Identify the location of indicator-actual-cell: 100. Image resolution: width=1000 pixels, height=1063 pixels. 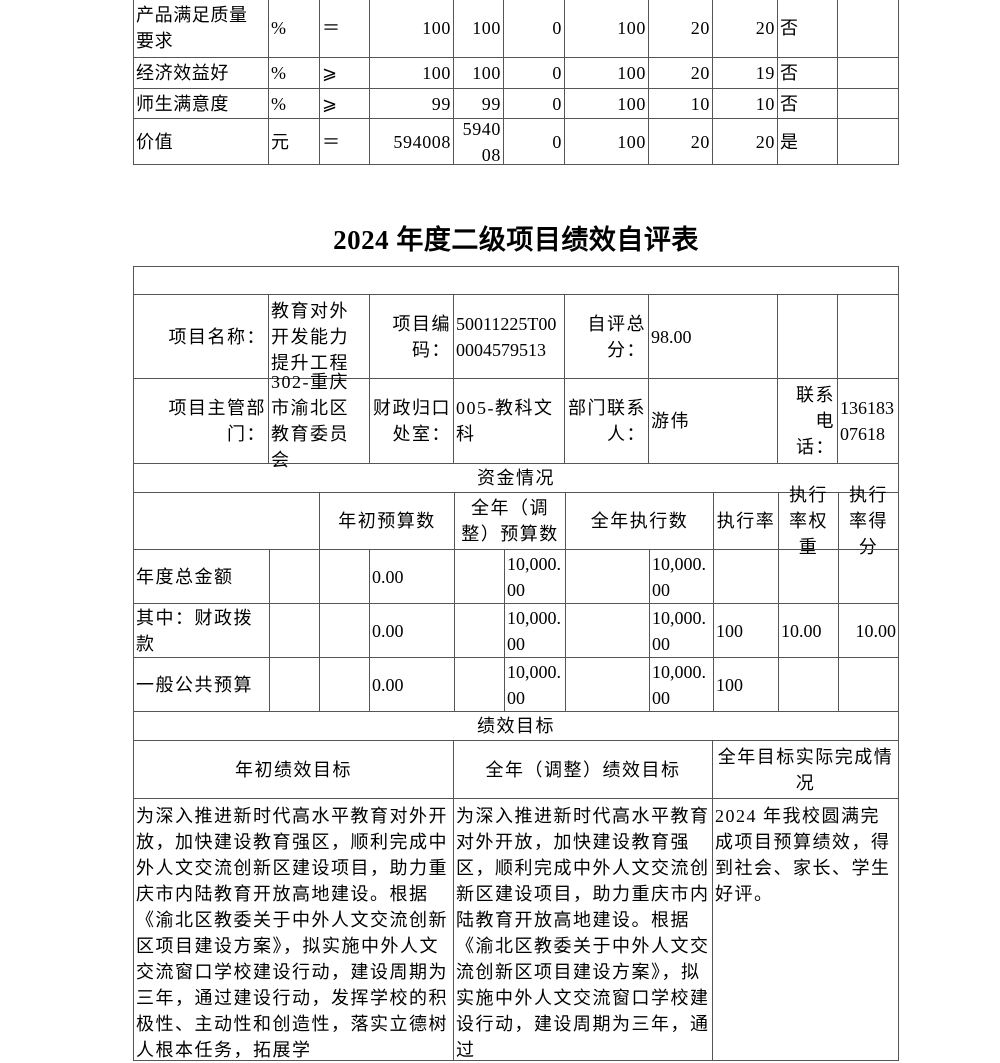
(478, 29).